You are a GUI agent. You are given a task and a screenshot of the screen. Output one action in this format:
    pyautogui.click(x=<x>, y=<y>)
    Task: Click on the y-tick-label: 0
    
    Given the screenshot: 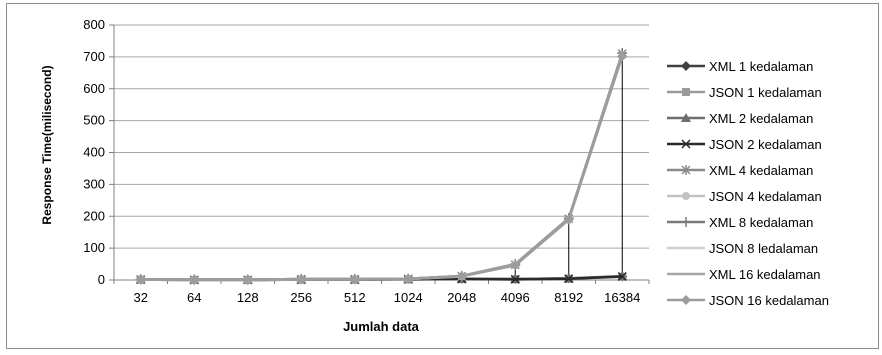 What is the action you would take?
    pyautogui.click(x=101, y=279)
    